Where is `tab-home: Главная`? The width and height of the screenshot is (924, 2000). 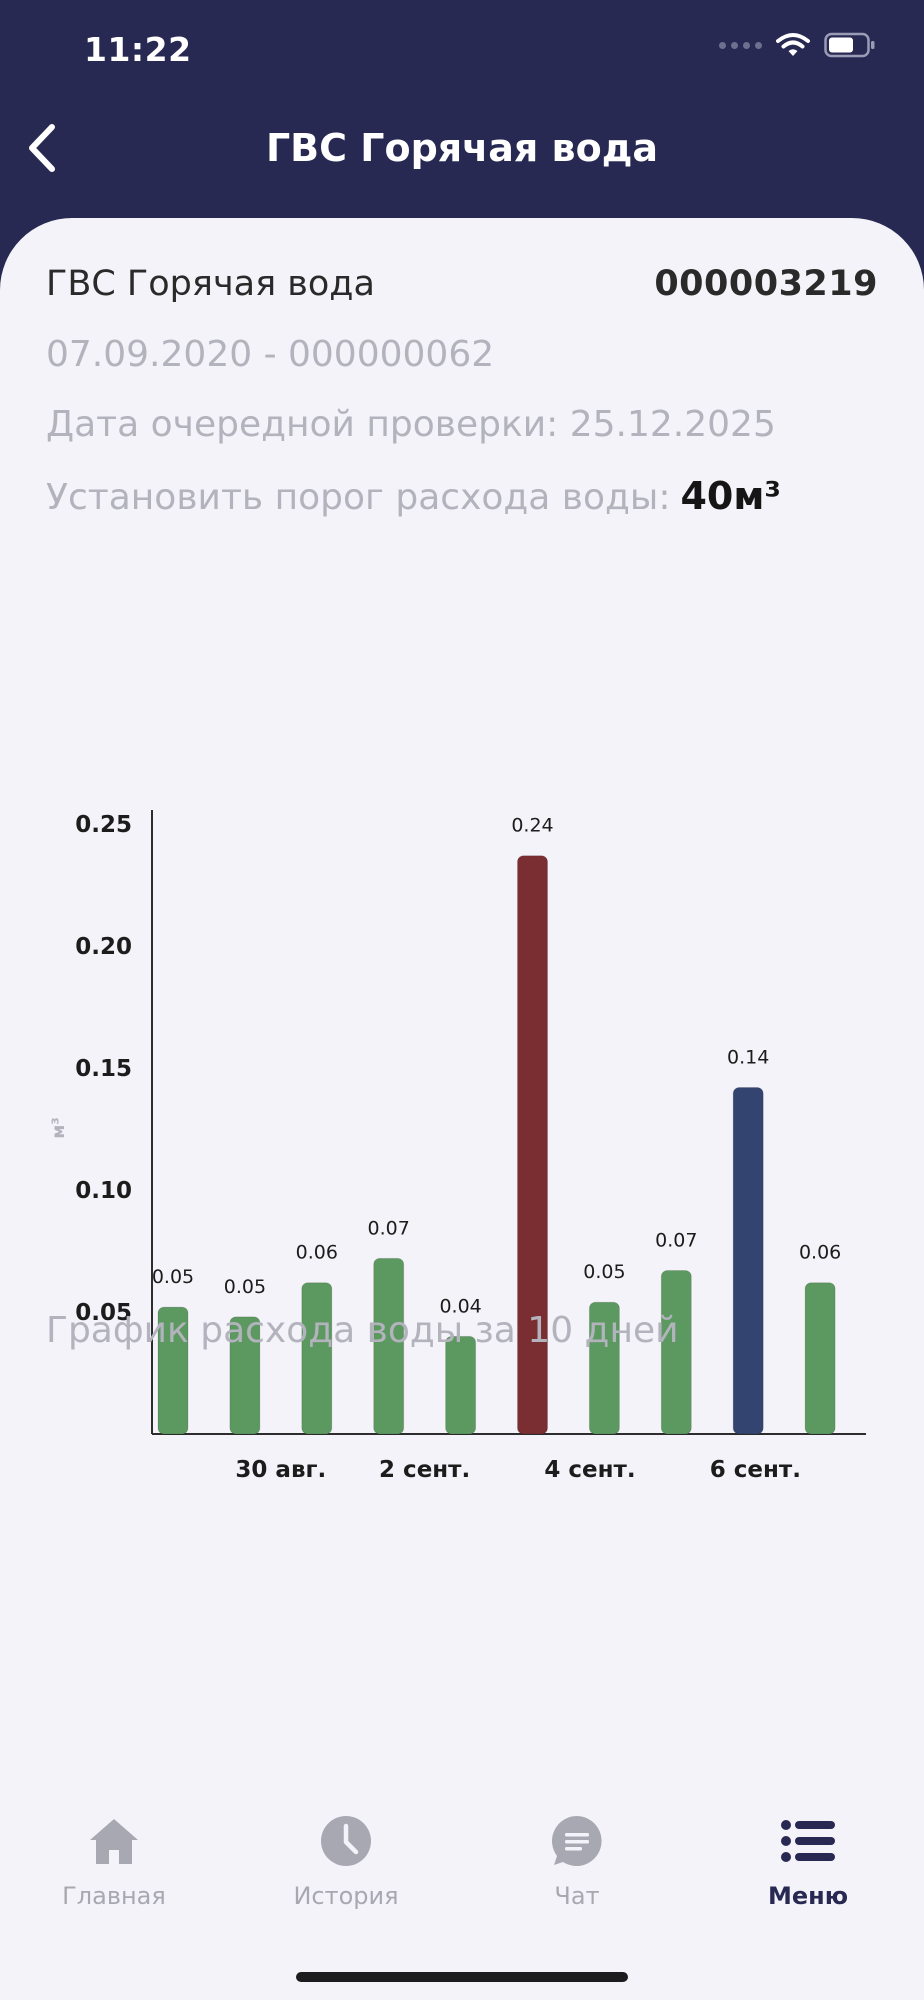 tab-home: Главная is located at coordinates (114, 1870).